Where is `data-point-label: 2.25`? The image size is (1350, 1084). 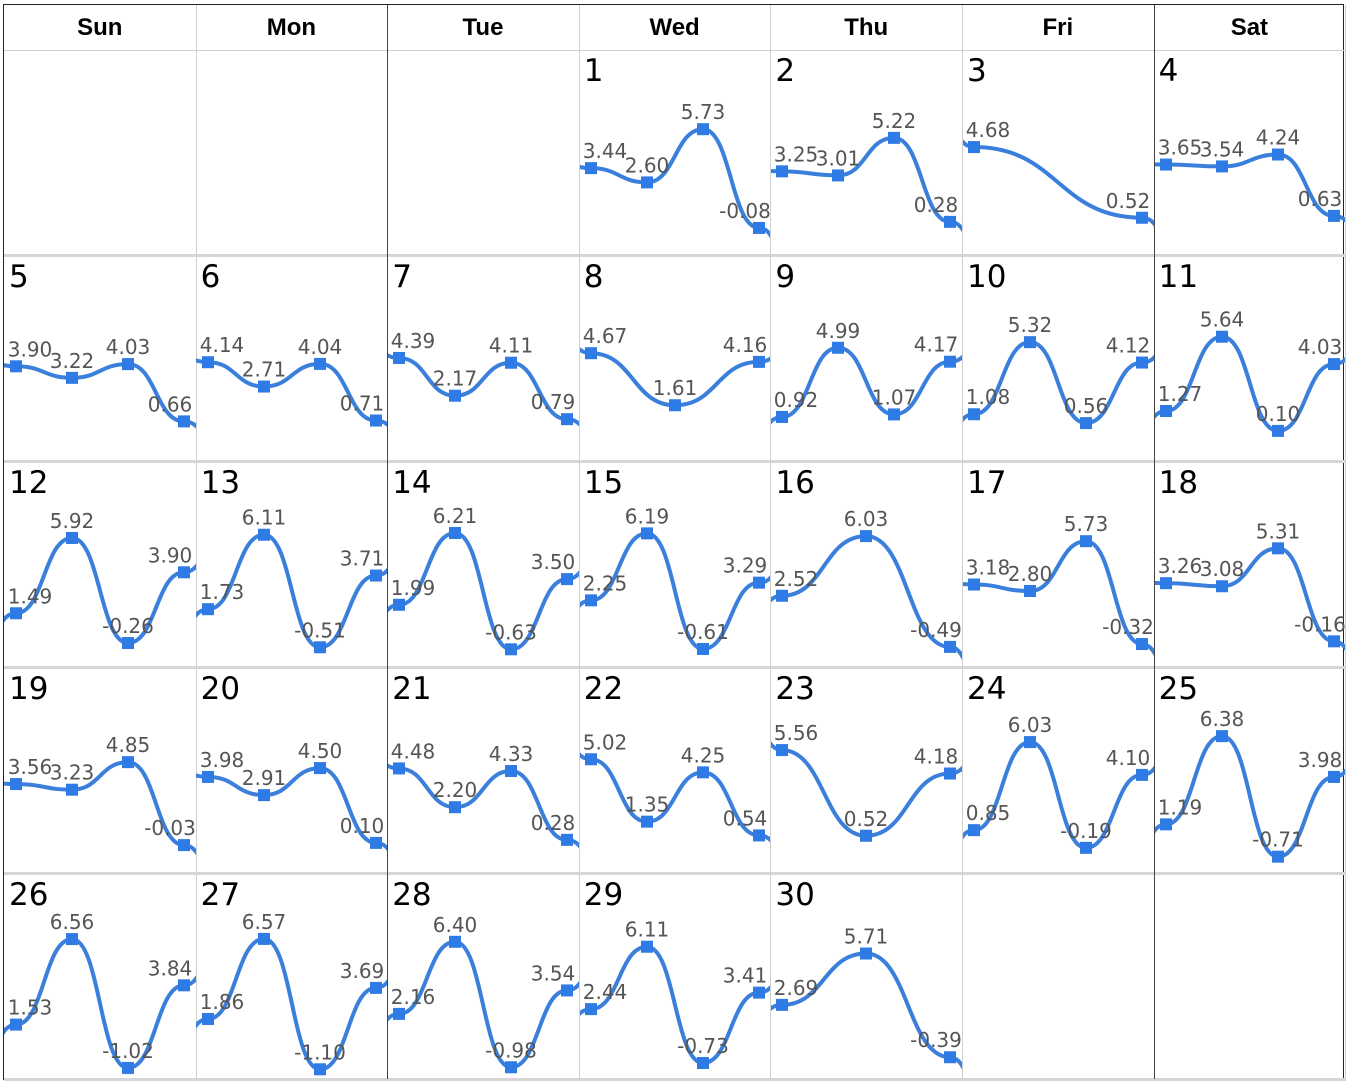
data-point-label: 2.25 is located at coordinates (605, 583).